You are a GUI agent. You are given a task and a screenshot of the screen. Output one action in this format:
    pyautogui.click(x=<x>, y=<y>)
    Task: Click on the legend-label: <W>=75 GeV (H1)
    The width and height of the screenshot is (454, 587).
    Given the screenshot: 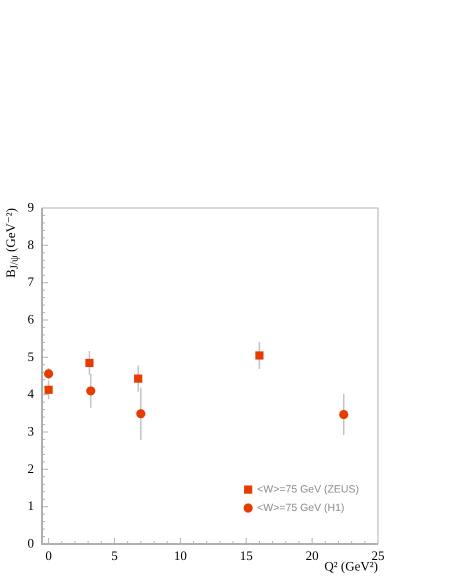 What is the action you would take?
    pyautogui.click(x=300, y=508)
    